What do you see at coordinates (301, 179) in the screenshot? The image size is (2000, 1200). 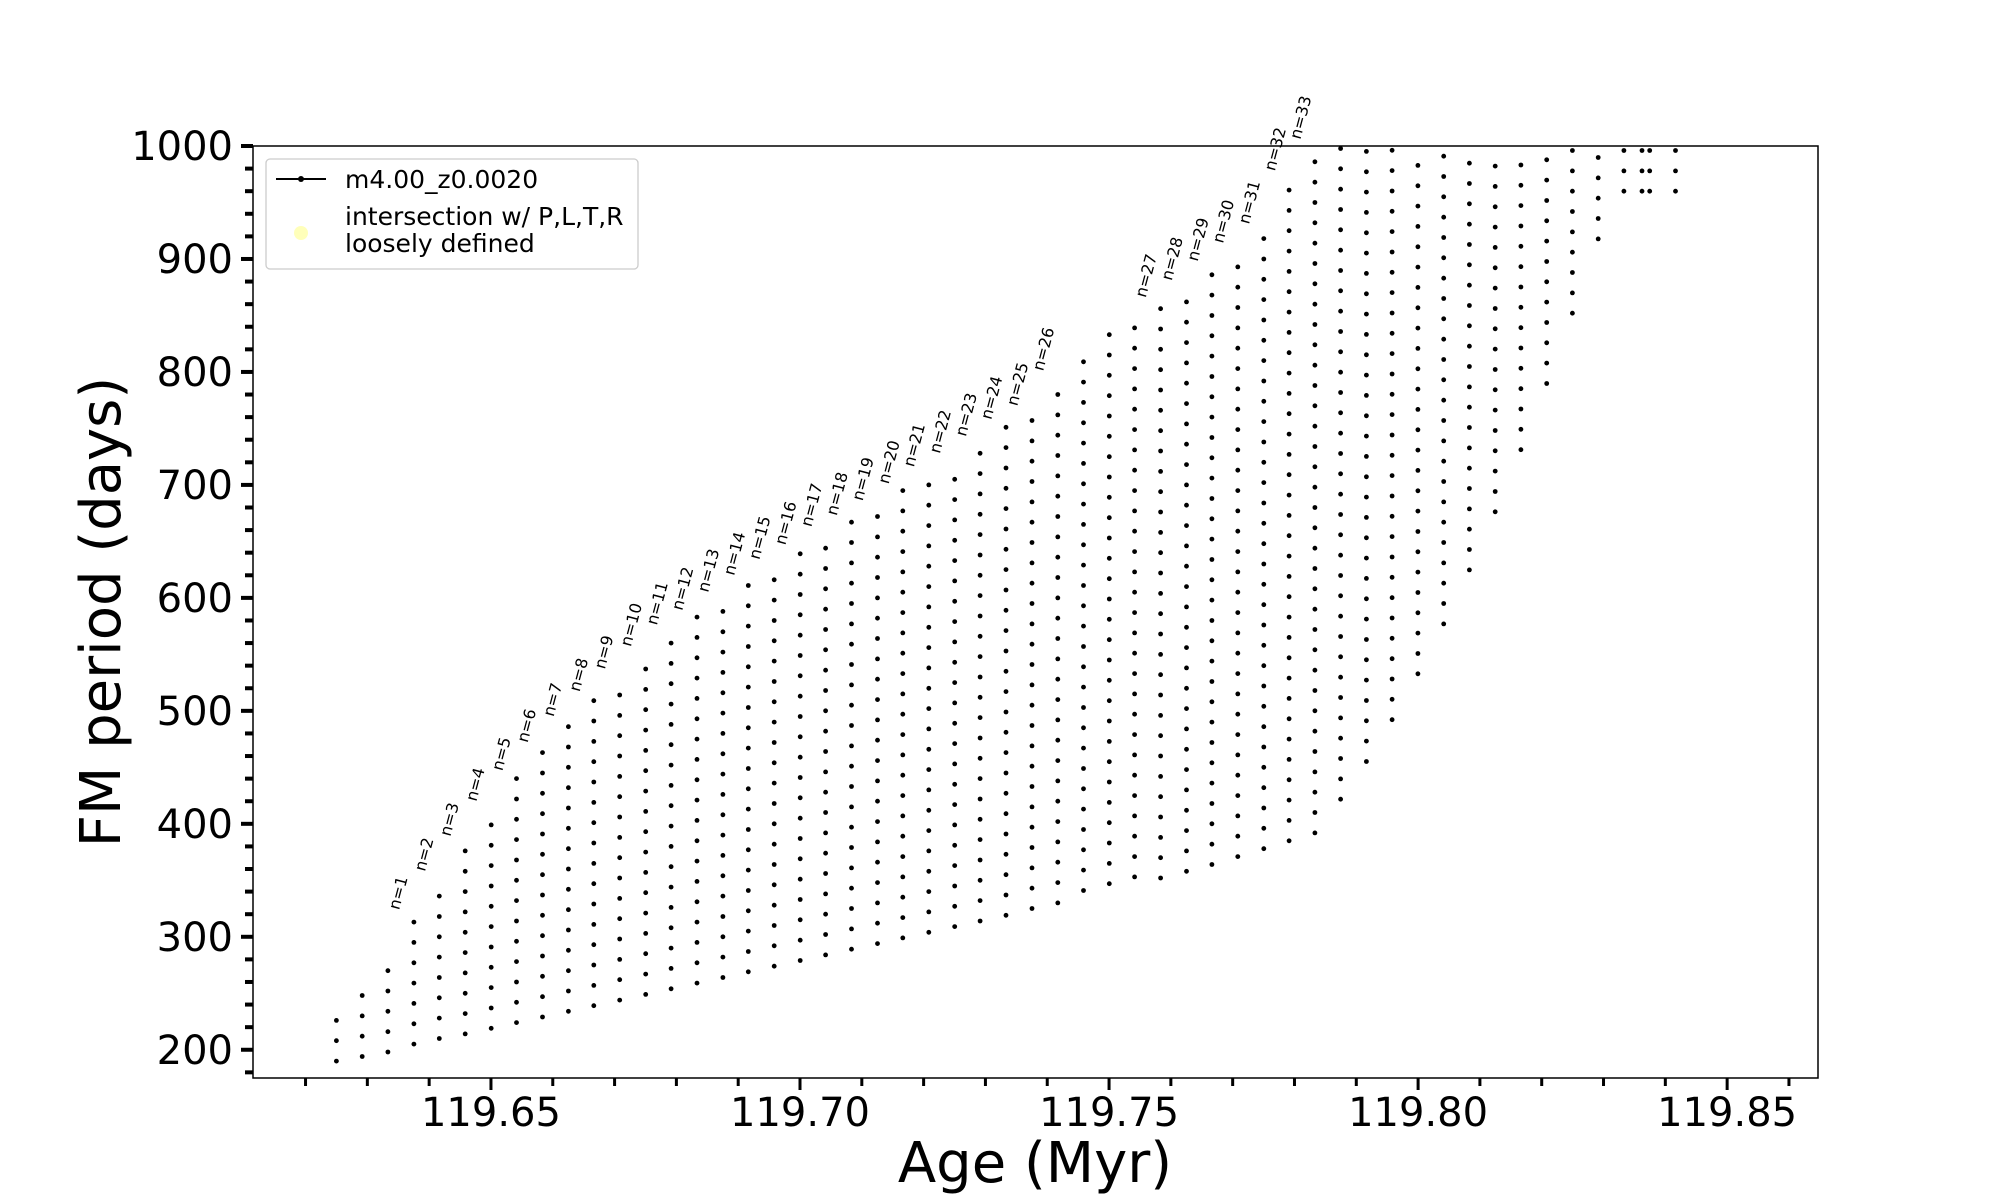 I see `legend-line-dot` at bounding box center [301, 179].